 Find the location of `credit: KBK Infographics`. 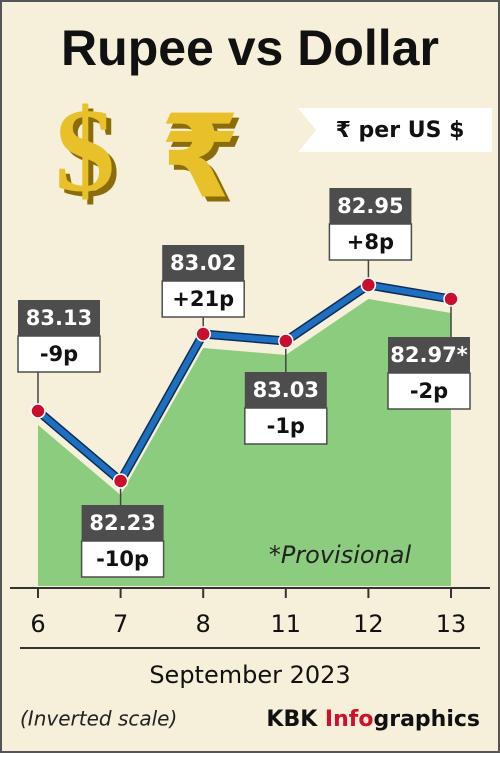

credit: KBK Infographics is located at coordinates (373, 719).